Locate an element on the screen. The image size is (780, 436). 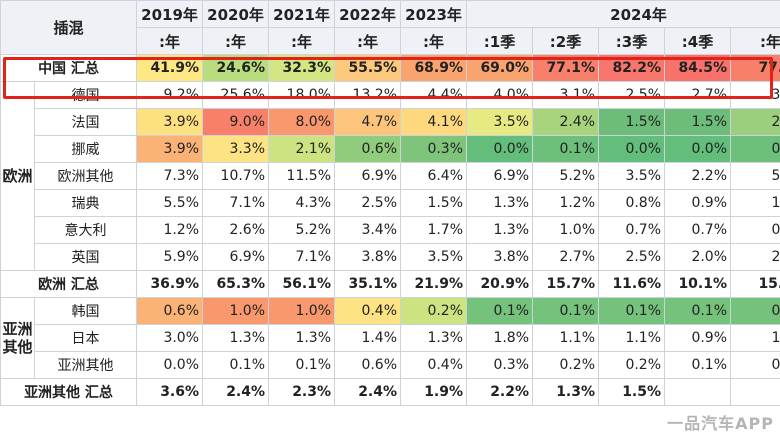
value-cell: 1.9% is located at coordinates (434, 392).